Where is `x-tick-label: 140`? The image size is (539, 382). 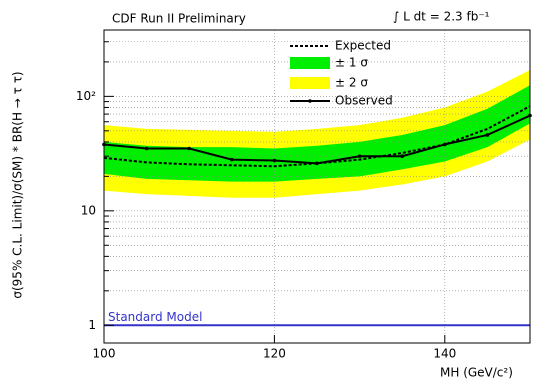 x-tick-label: 140 is located at coordinates (444, 354).